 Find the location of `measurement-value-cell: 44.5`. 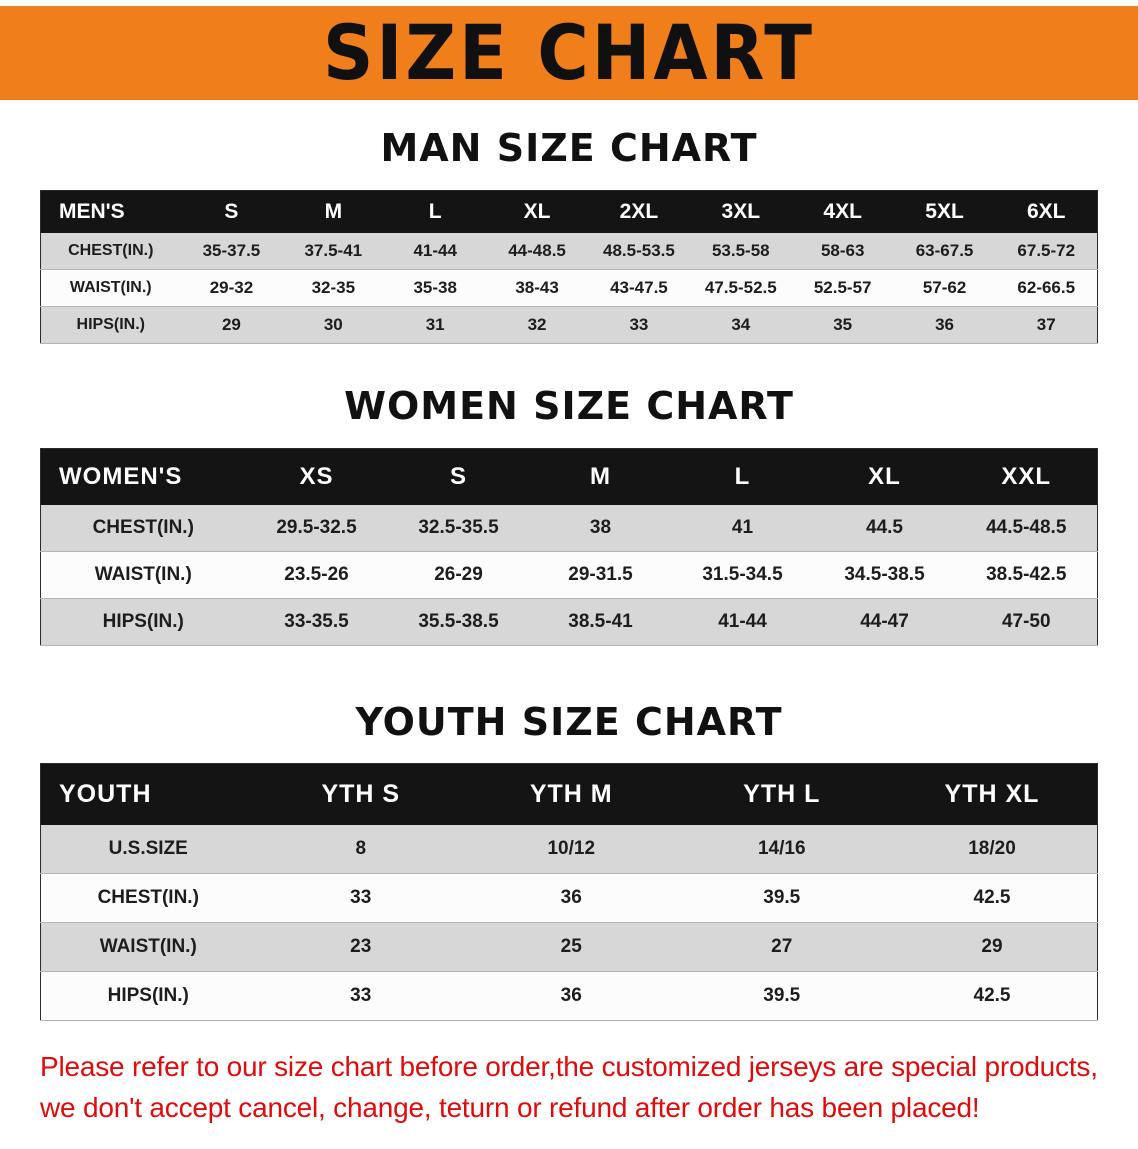

measurement-value-cell: 44.5 is located at coordinates (884, 528).